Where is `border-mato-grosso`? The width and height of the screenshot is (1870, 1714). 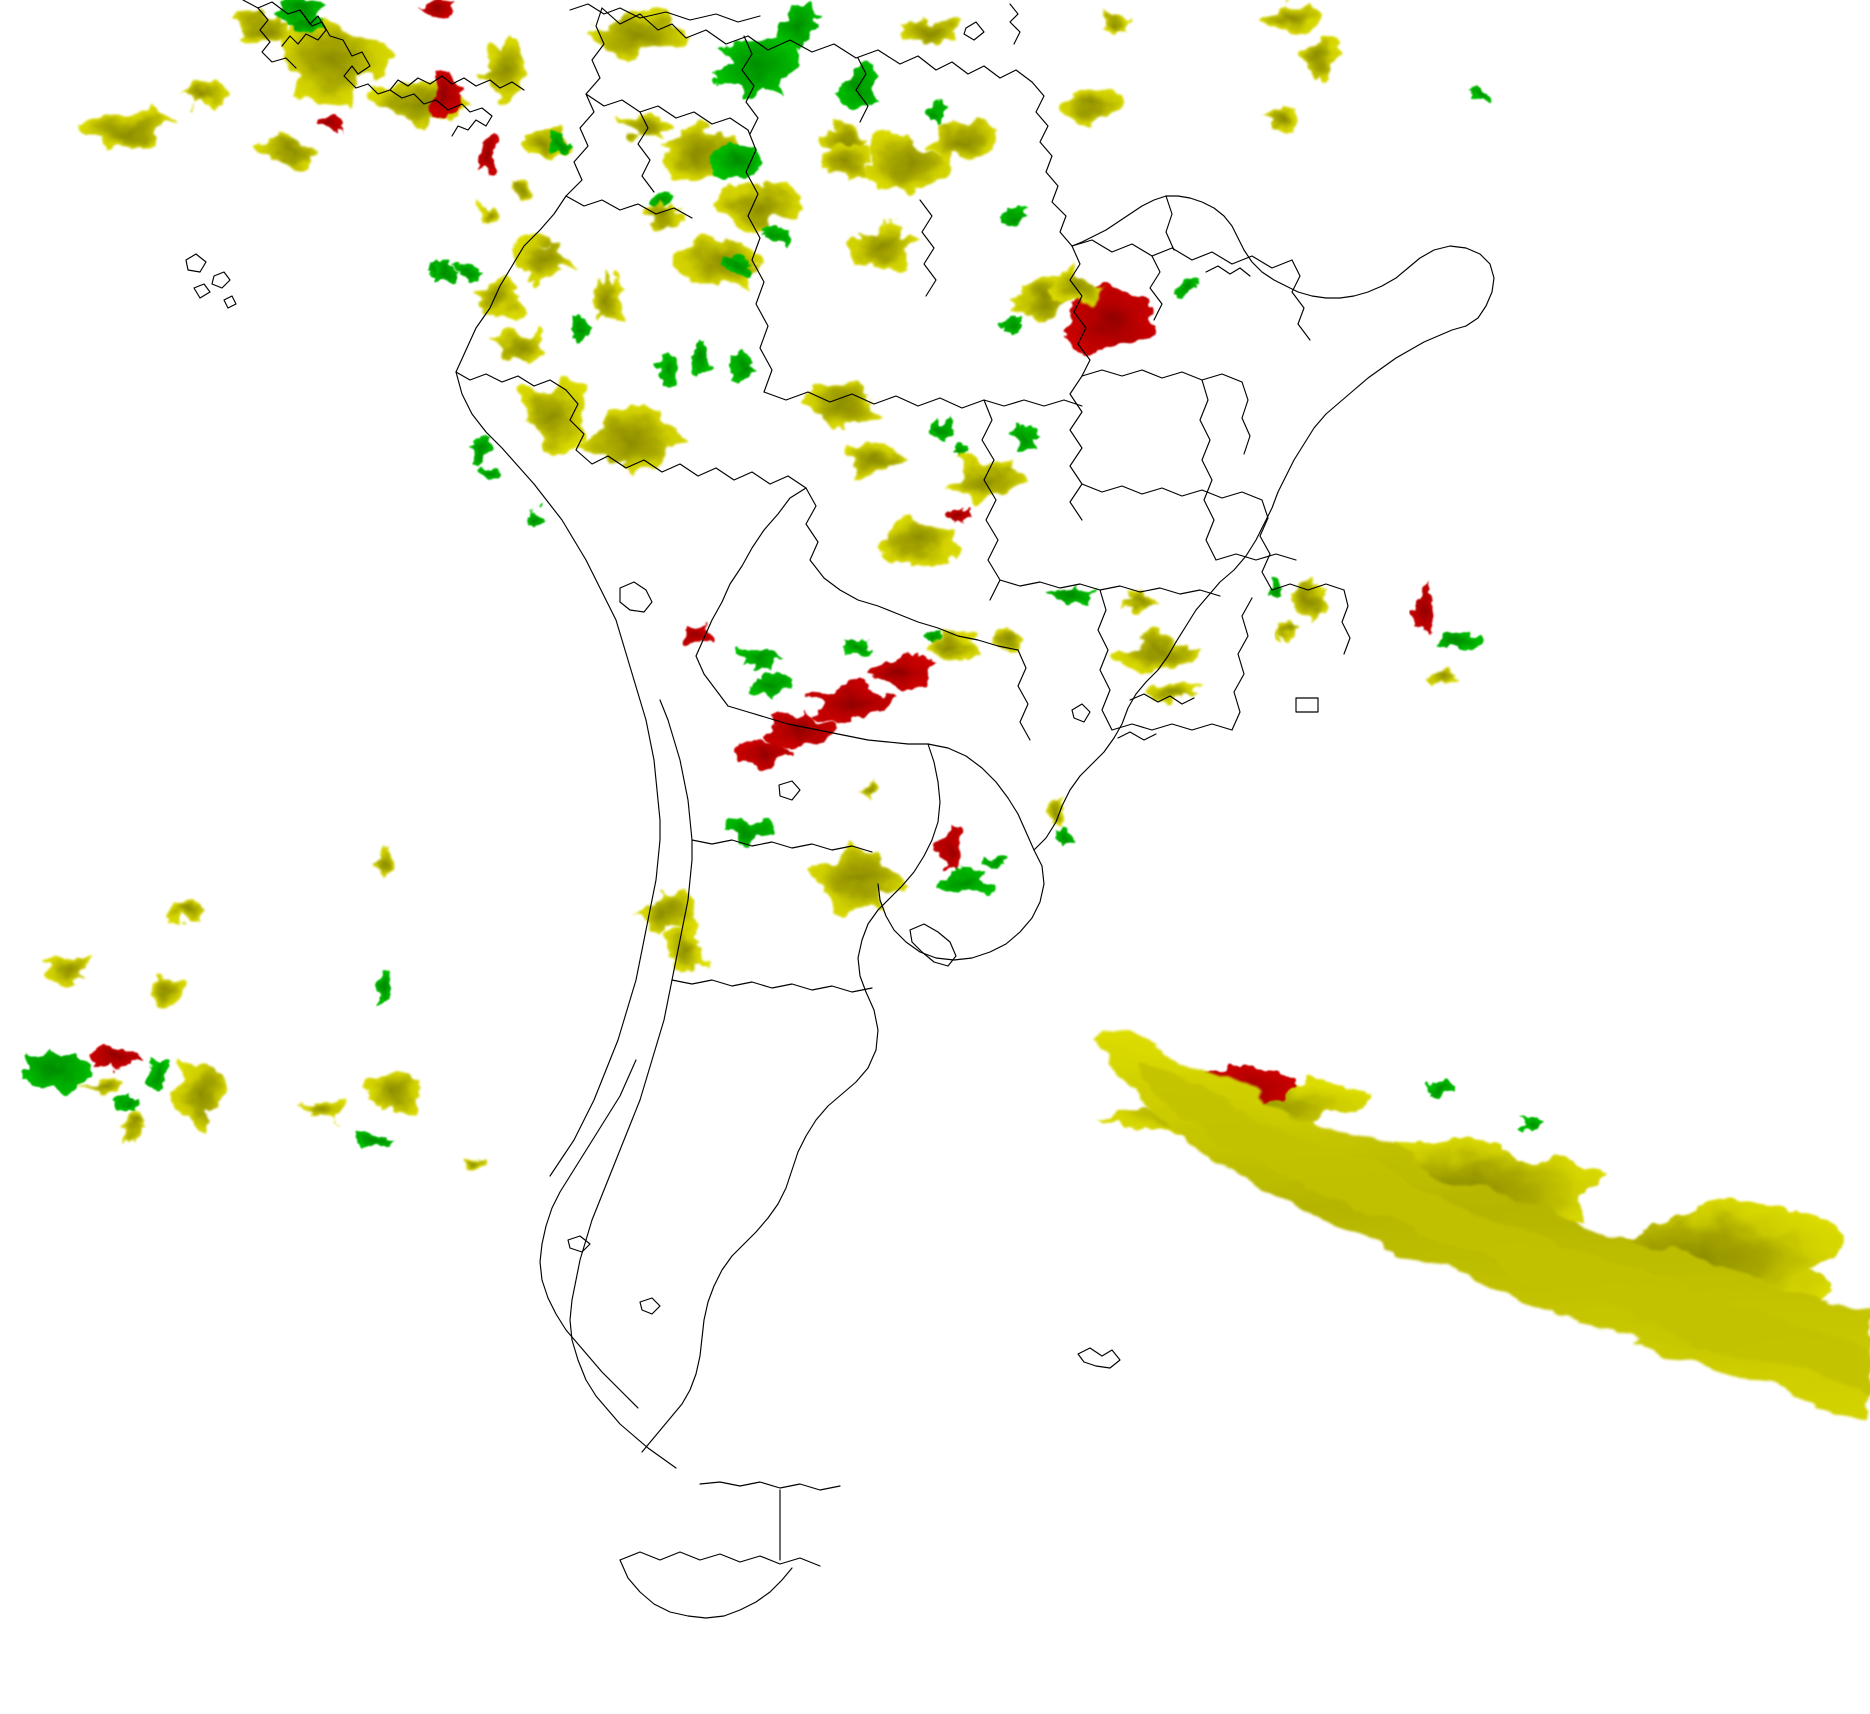
border-mato-grosso is located at coordinates (991, 500).